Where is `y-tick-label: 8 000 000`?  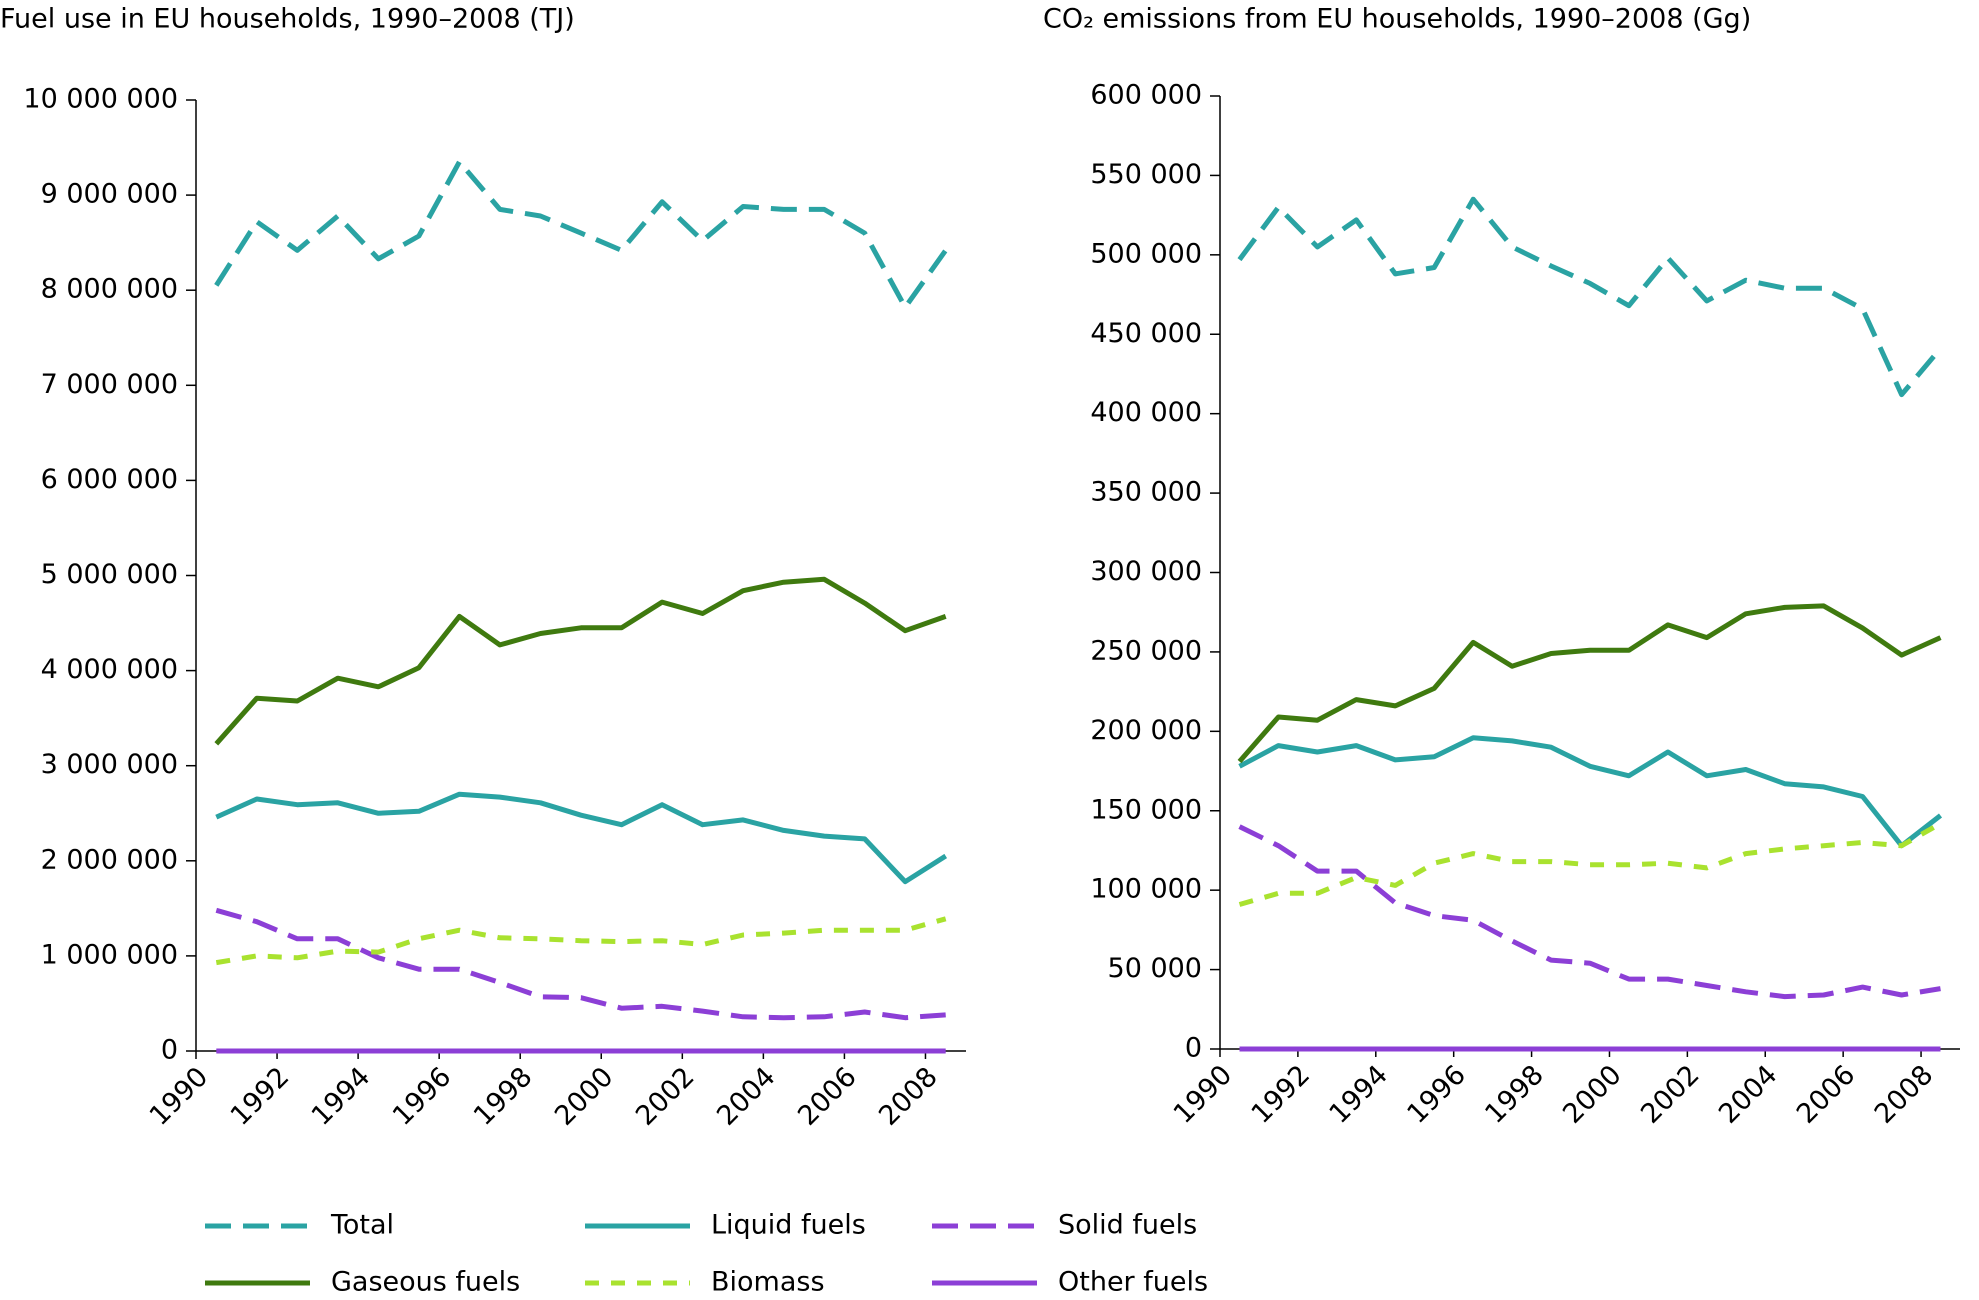
y-tick-label: 8 000 000 is located at coordinates (109, 289).